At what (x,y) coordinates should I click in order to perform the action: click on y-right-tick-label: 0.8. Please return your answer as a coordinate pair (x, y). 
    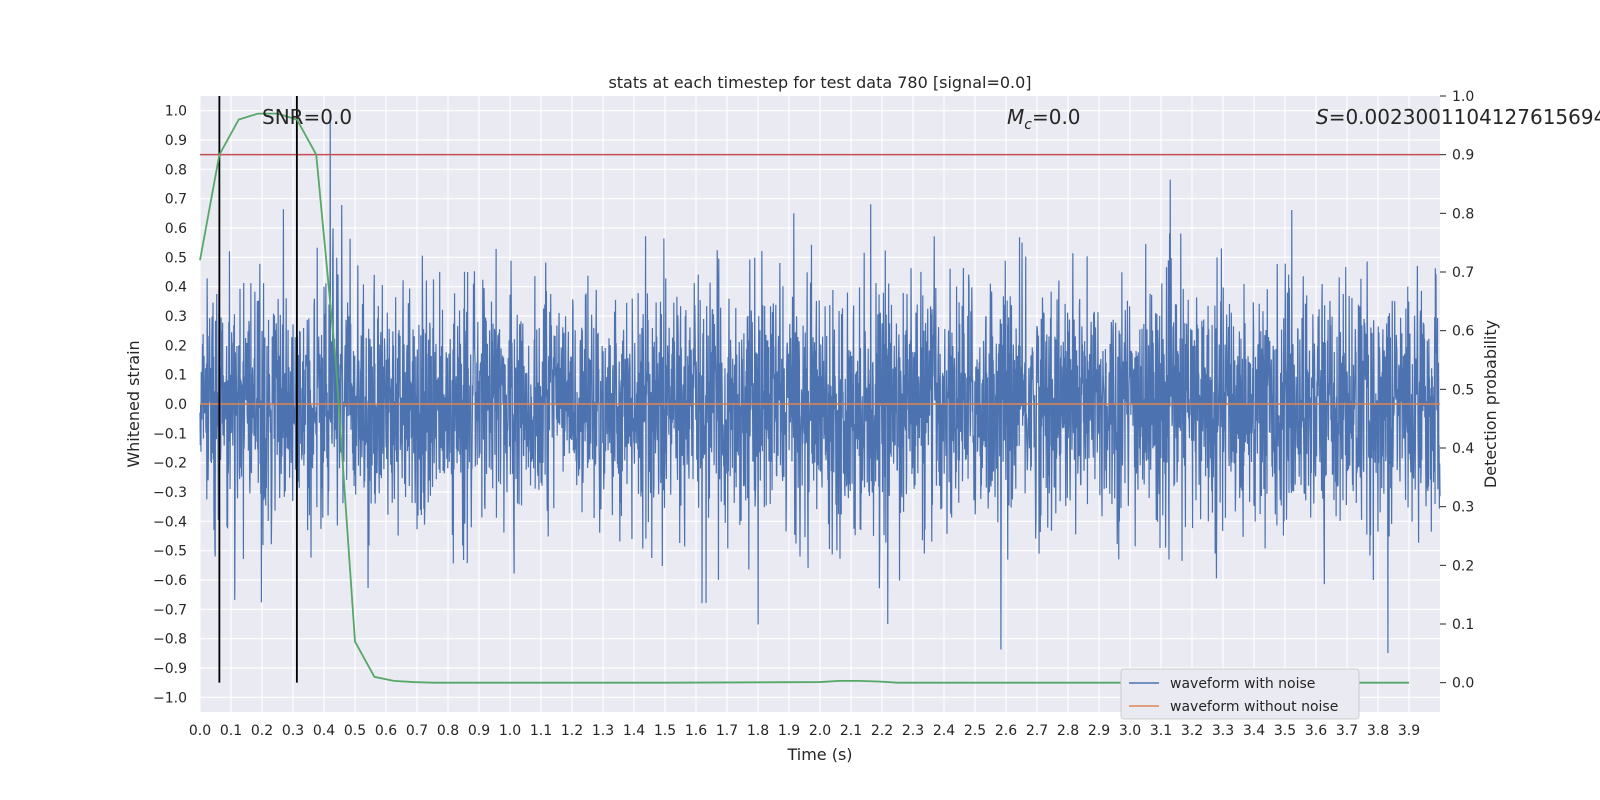
    Looking at the image, I should click on (1463, 214).